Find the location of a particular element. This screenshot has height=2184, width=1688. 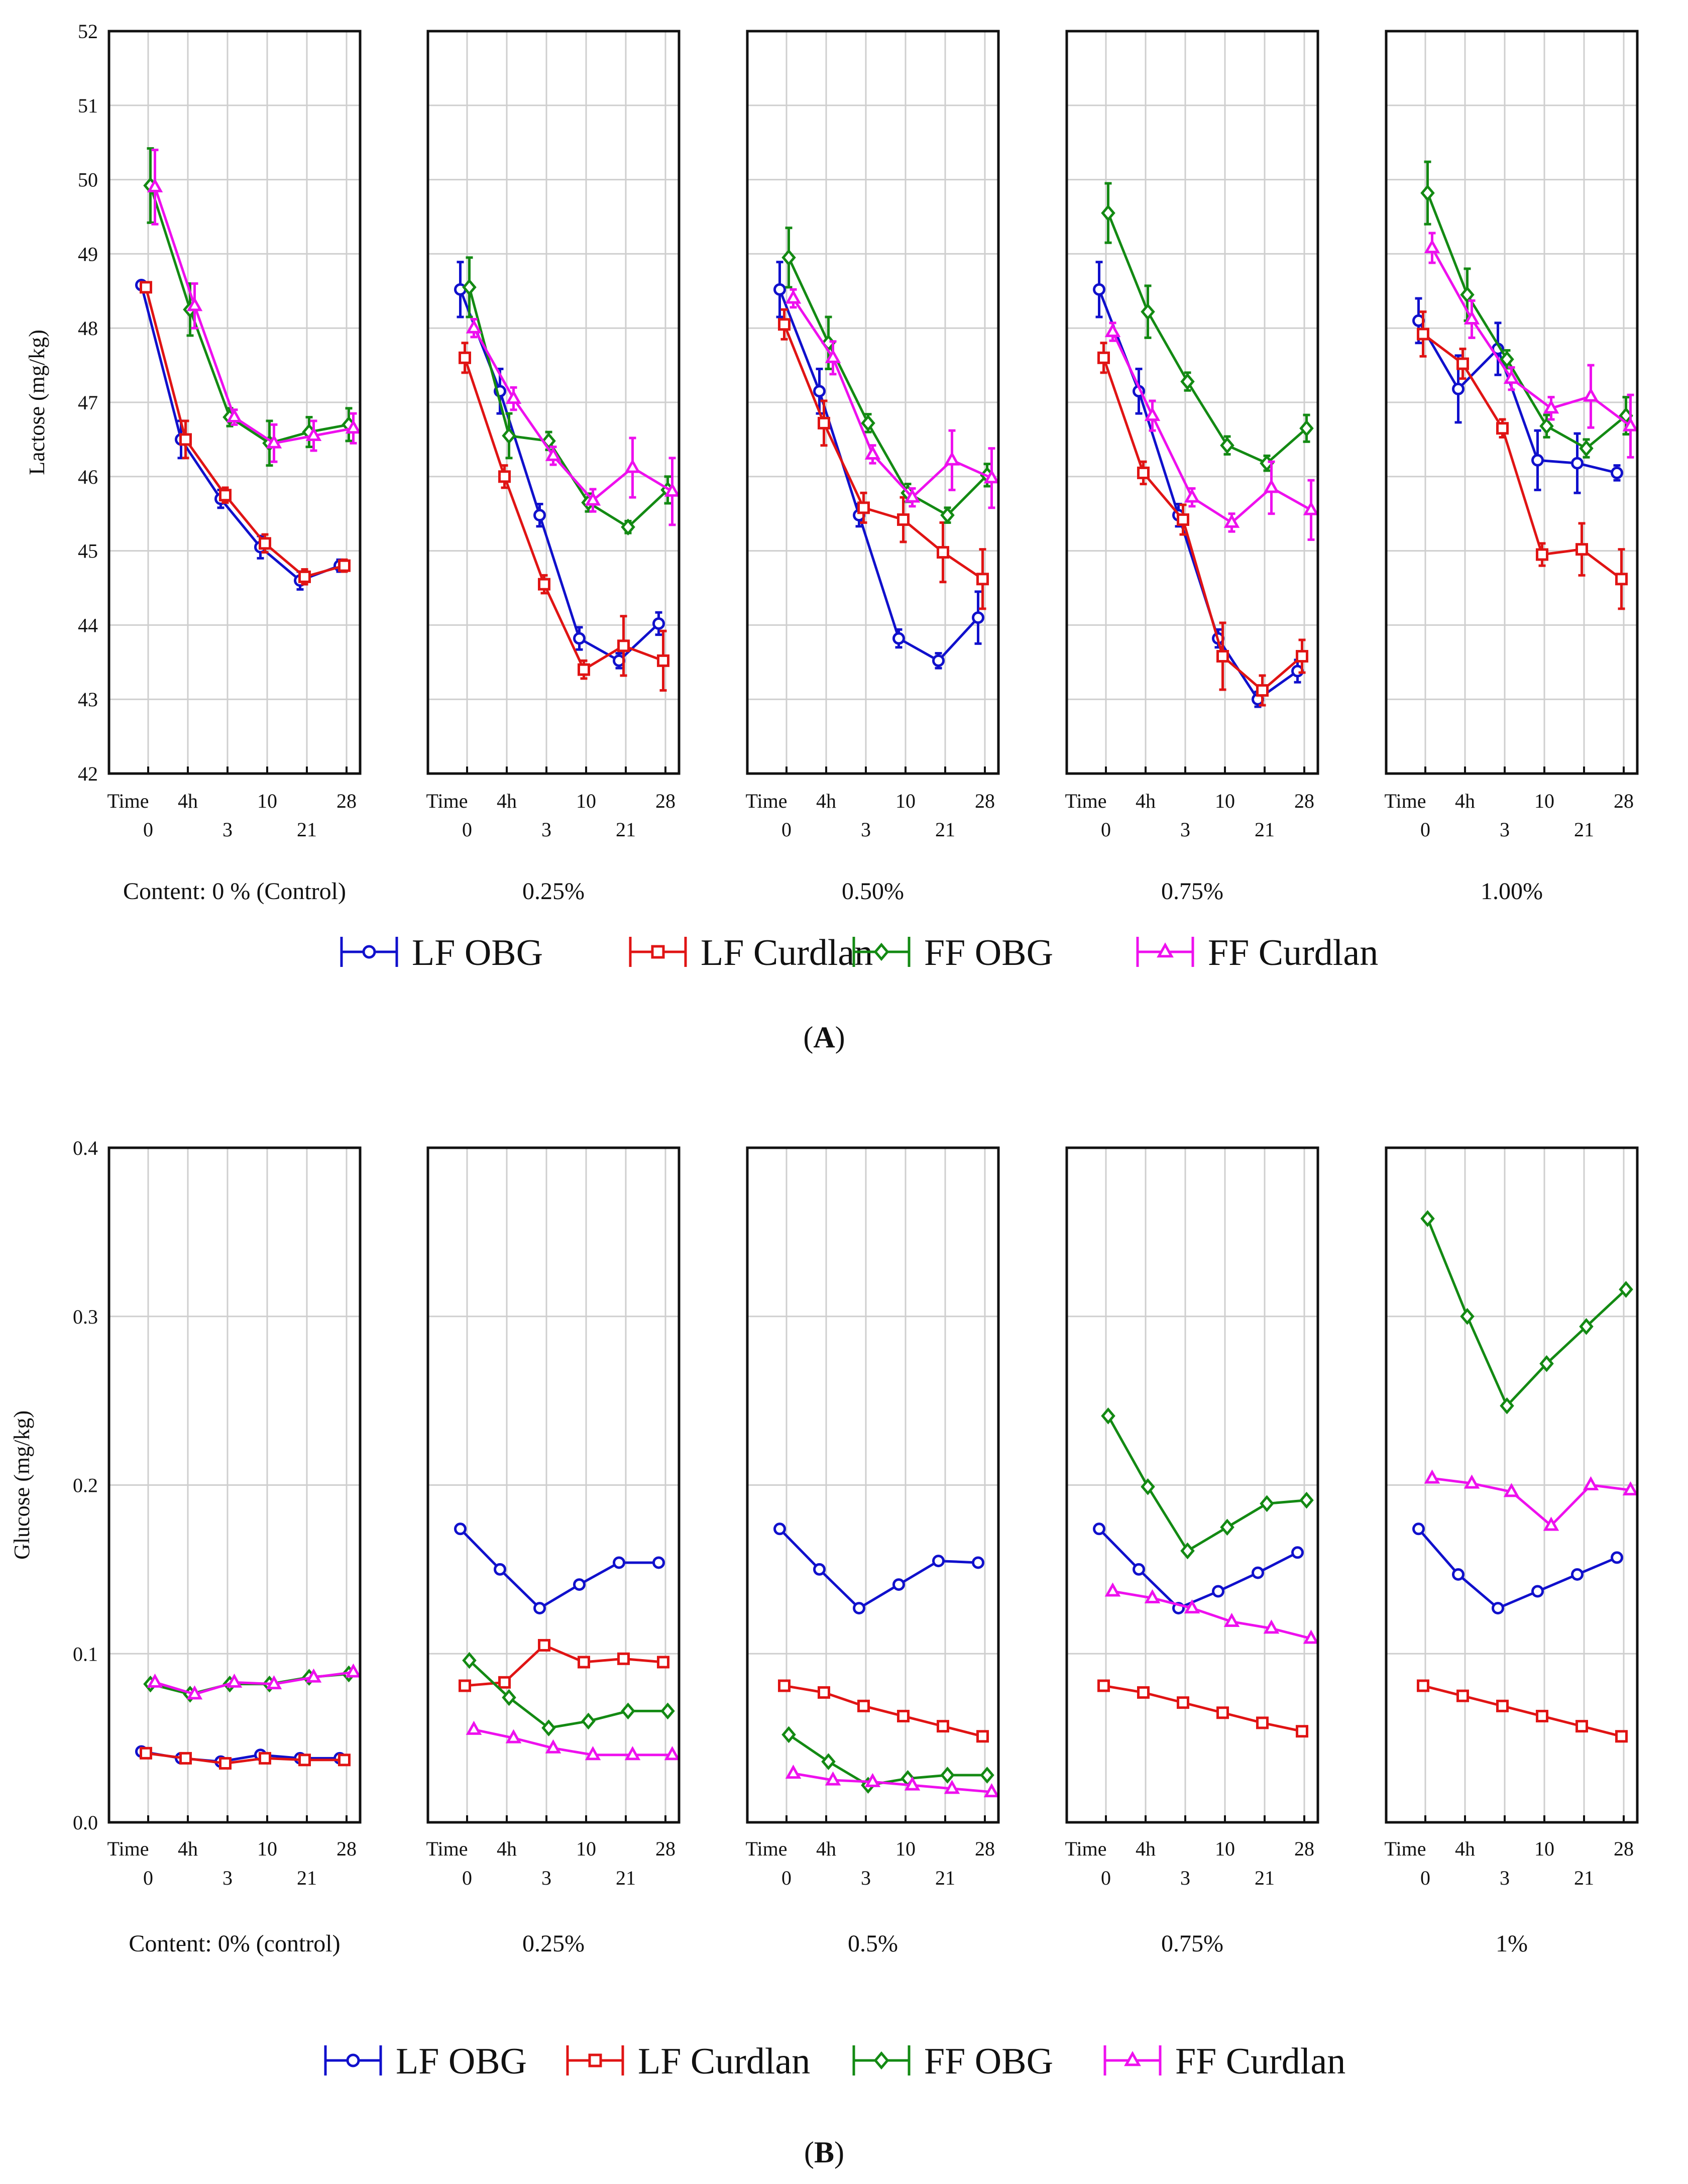

series-line-ff-curdlan is located at coordinates (254, 315).